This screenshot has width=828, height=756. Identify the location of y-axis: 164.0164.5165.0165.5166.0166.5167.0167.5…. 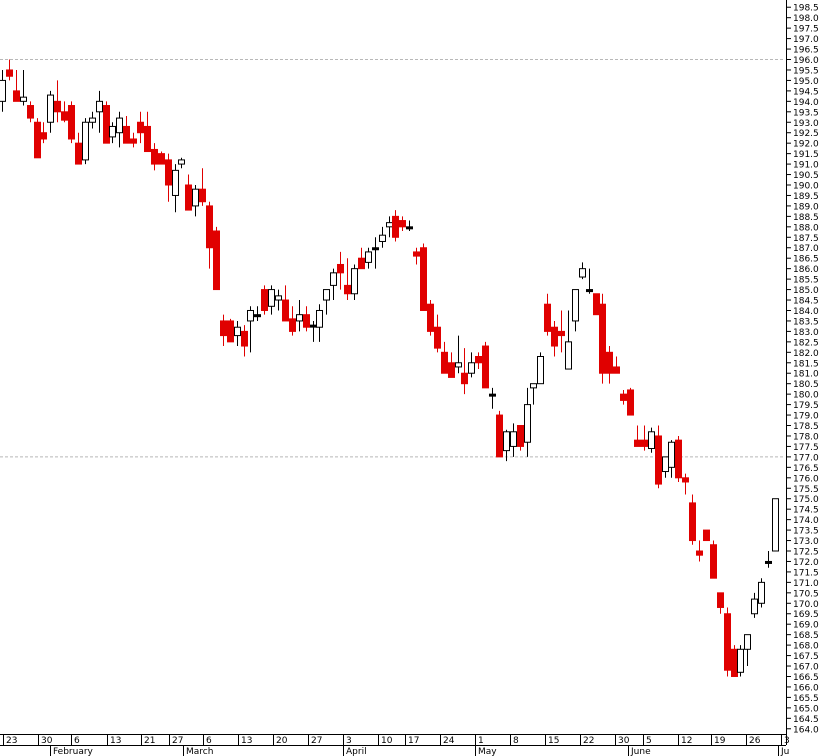
(802, 372).